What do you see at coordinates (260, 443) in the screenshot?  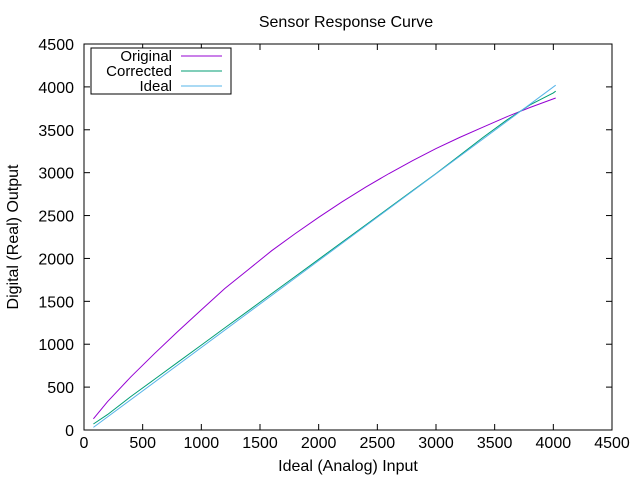 I see `x-tick-label: 1500` at bounding box center [260, 443].